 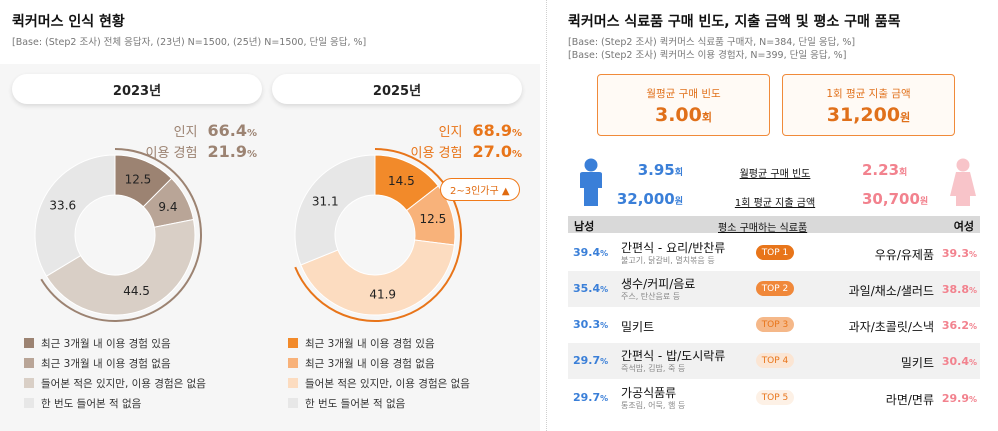 What do you see at coordinates (649, 393) in the screenshot?
I see `male-item-name: 가공식품류` at bounding box center [649, 393].